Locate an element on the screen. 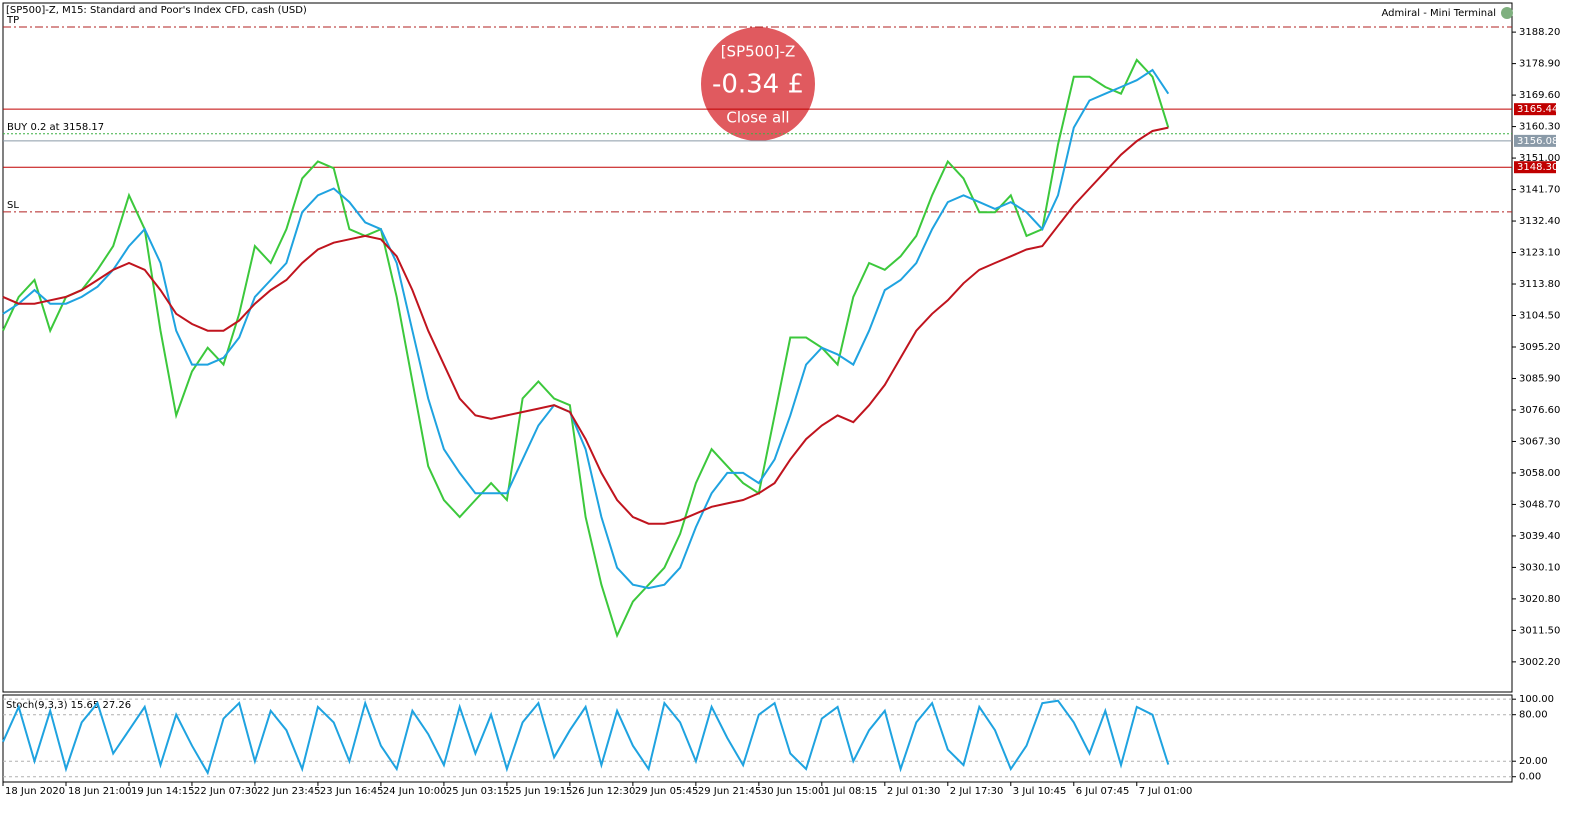  x-tick-label: 19 Jun 14:15 is located at coordinates (163, 791).